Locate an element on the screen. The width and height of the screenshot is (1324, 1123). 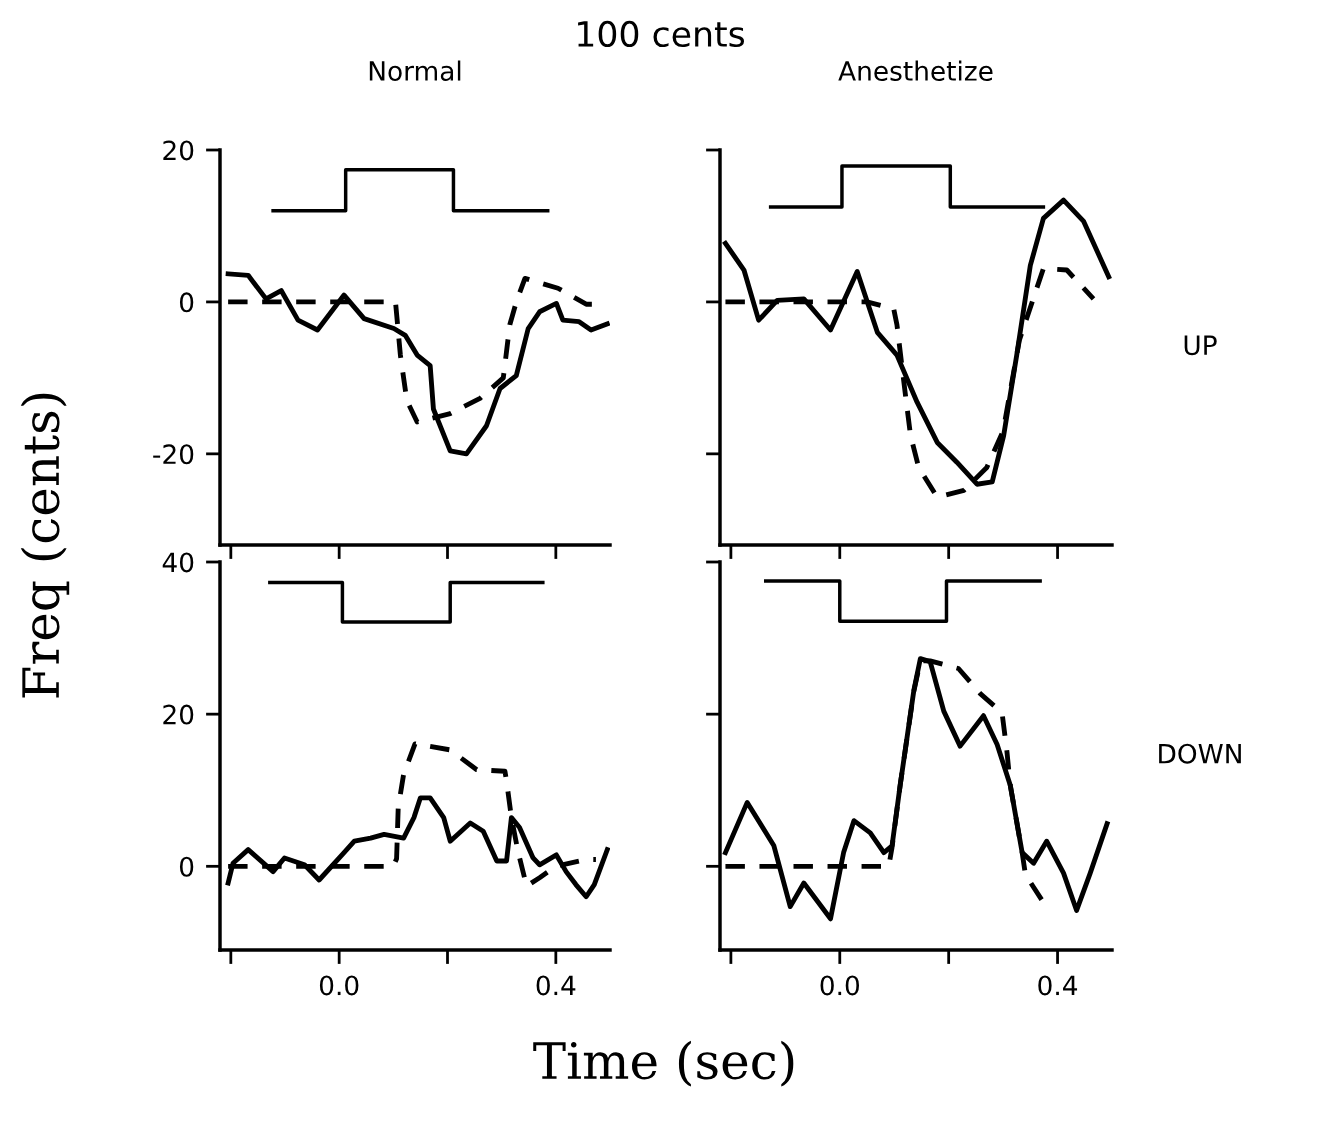
y-axis-title: Freq (cents) is located at coordinates (45, 545).